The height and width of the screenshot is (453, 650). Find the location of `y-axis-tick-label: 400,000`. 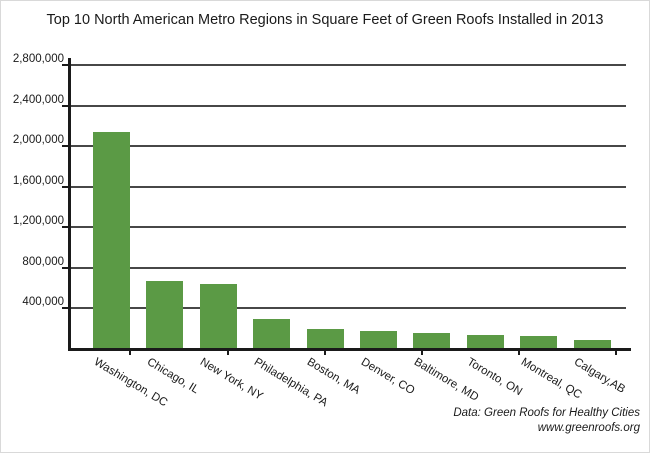

y-axis-tick-label: 400,000 is located at coordinates (43, 302).